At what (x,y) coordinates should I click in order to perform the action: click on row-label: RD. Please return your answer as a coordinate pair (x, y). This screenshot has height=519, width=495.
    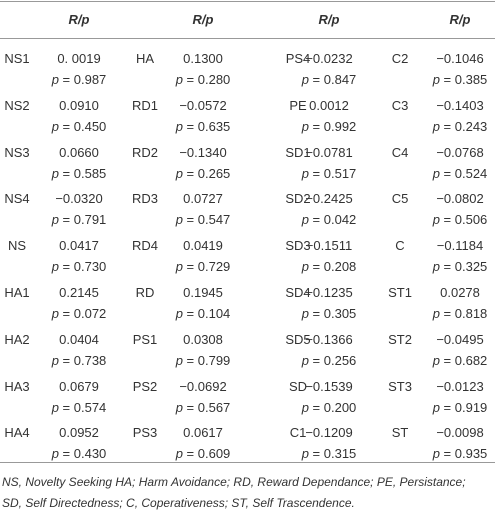
    Looking at the image, I should click on (145, 292).